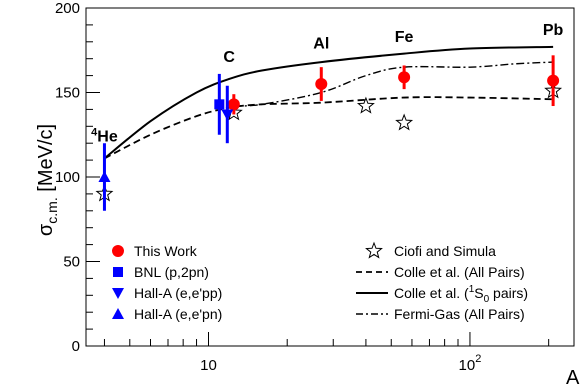 The image size is (583, 388). I want to click on legend-label: This Work, so click(166, 251).